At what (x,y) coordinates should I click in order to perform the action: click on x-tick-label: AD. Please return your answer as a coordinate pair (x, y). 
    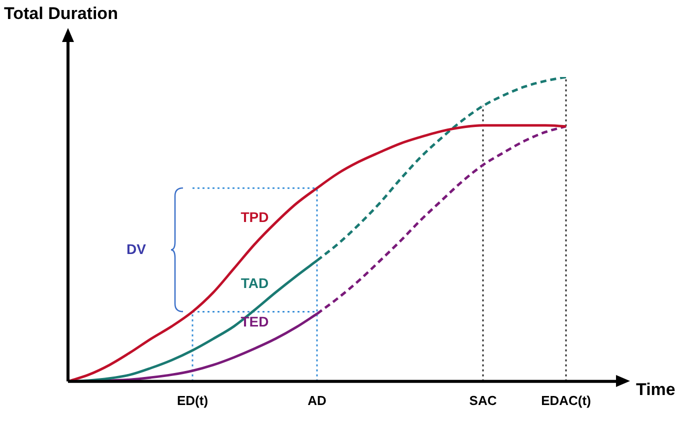
    Looking at the image, I should click on (317, 400).